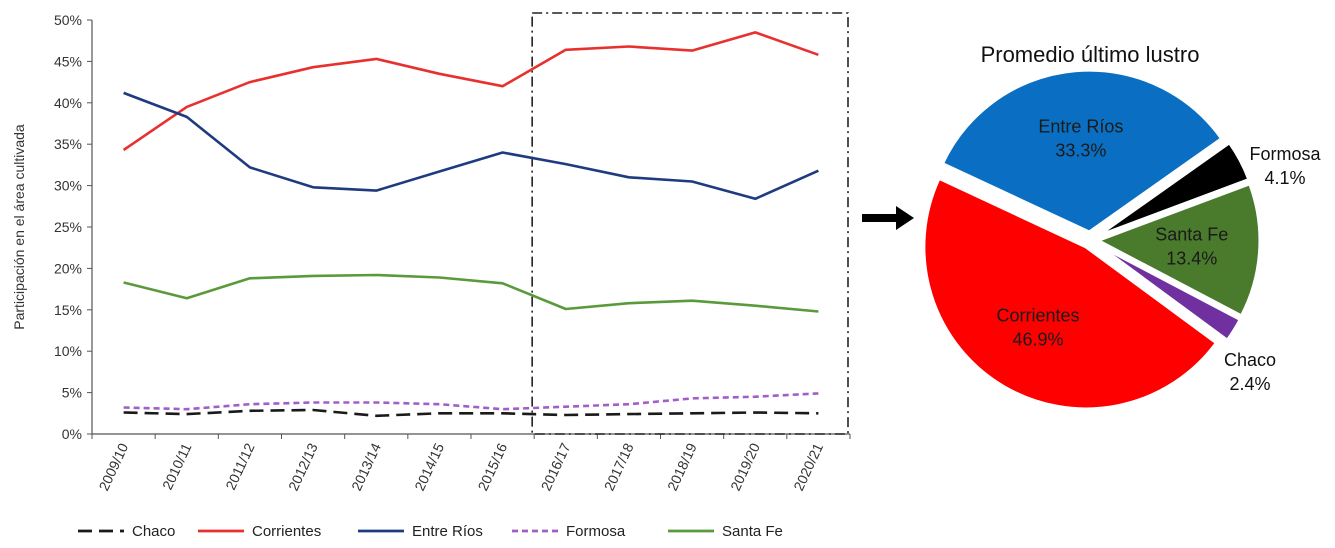 Image resolution: width=1335 pixels, height=548 pixels. What do you see at coordinates (68, 310) in the screenshot?
I see `y-tick-label: 15%` at bounding box center [68, 310].